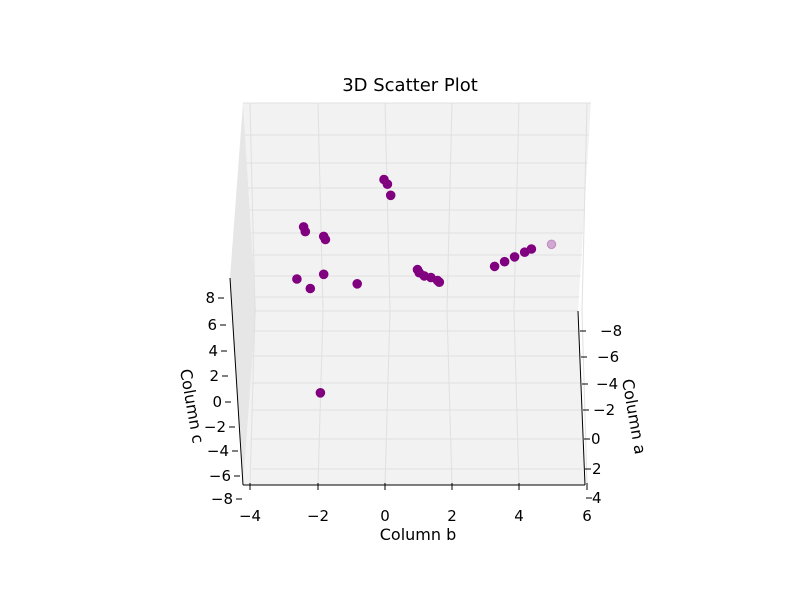  I want to click on x-tick-label: 2, so click(452, 516).